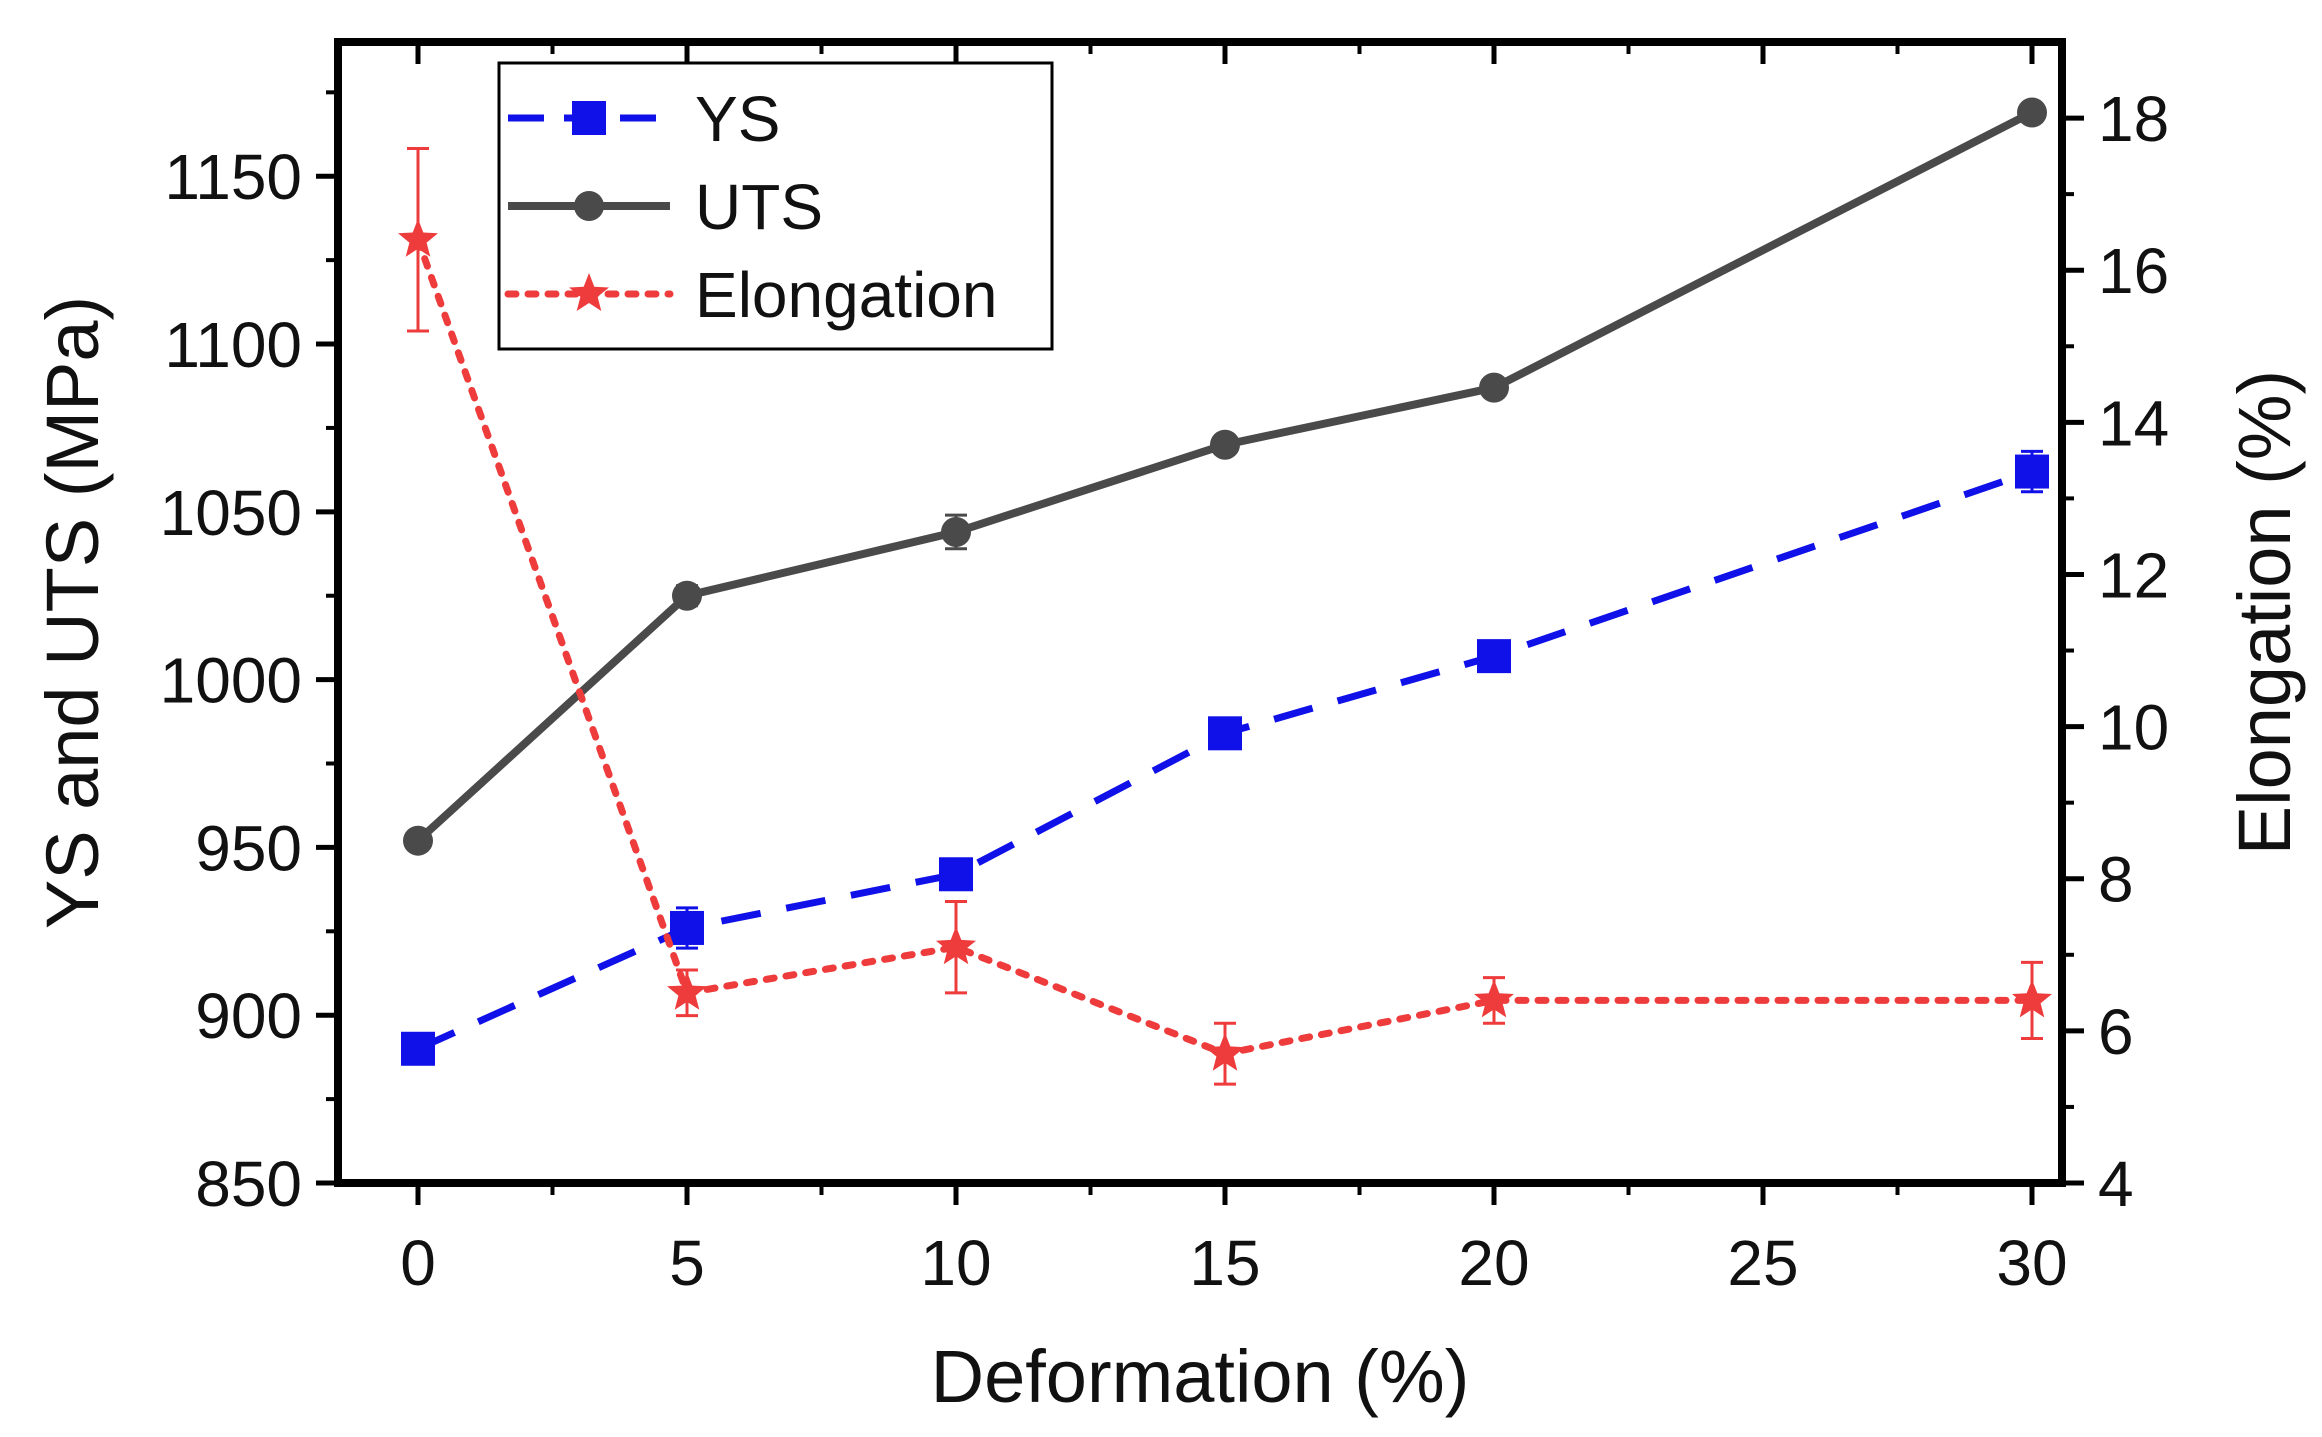 This screenshot has width=2322, height=1437. What do you see at coordinates (2133, 423) in the screenshot?
I see `y-right-tick-label: 14` at bounding box center [2133, 423].